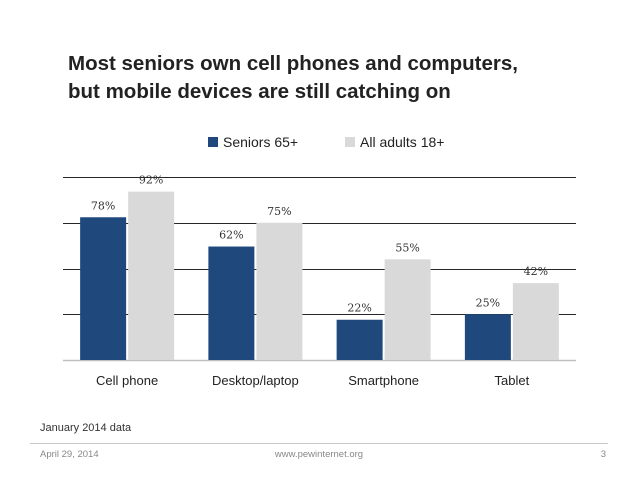  Describe the element at coordinates (512, 380) in the screenshot. I see `x-tick-label: Tablet` at that location.